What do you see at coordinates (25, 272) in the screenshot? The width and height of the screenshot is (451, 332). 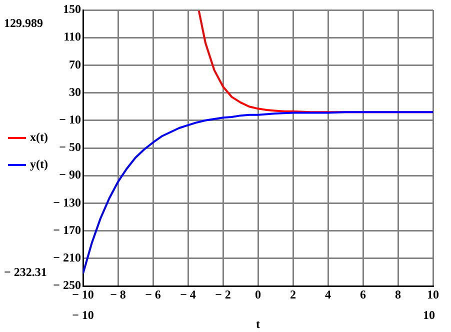 I see `text: − 232.31` at bounding box center [25, 272].